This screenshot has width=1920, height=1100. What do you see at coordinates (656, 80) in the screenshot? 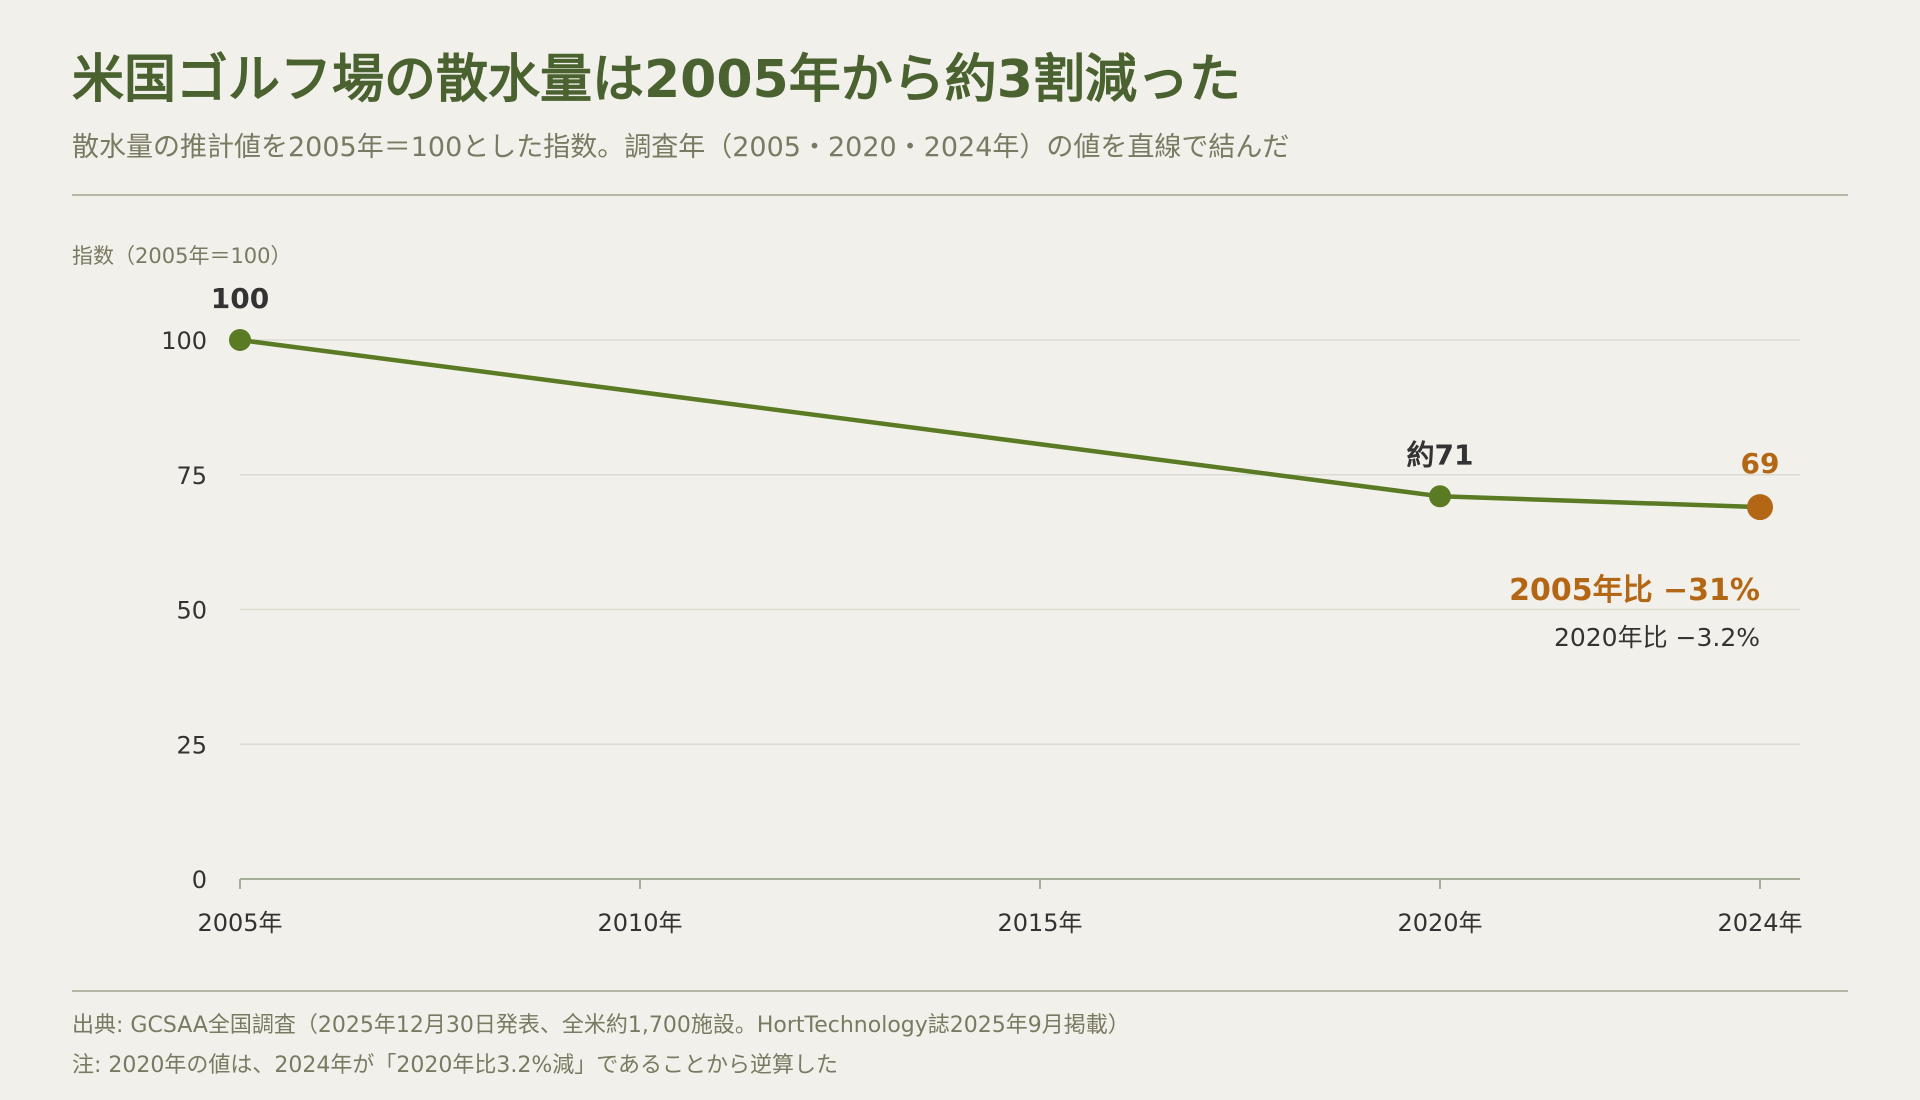
I see `chart-title: 米国ゴルフ場の散水量は2005年から約3割減った` at bounding box center [656, 80].